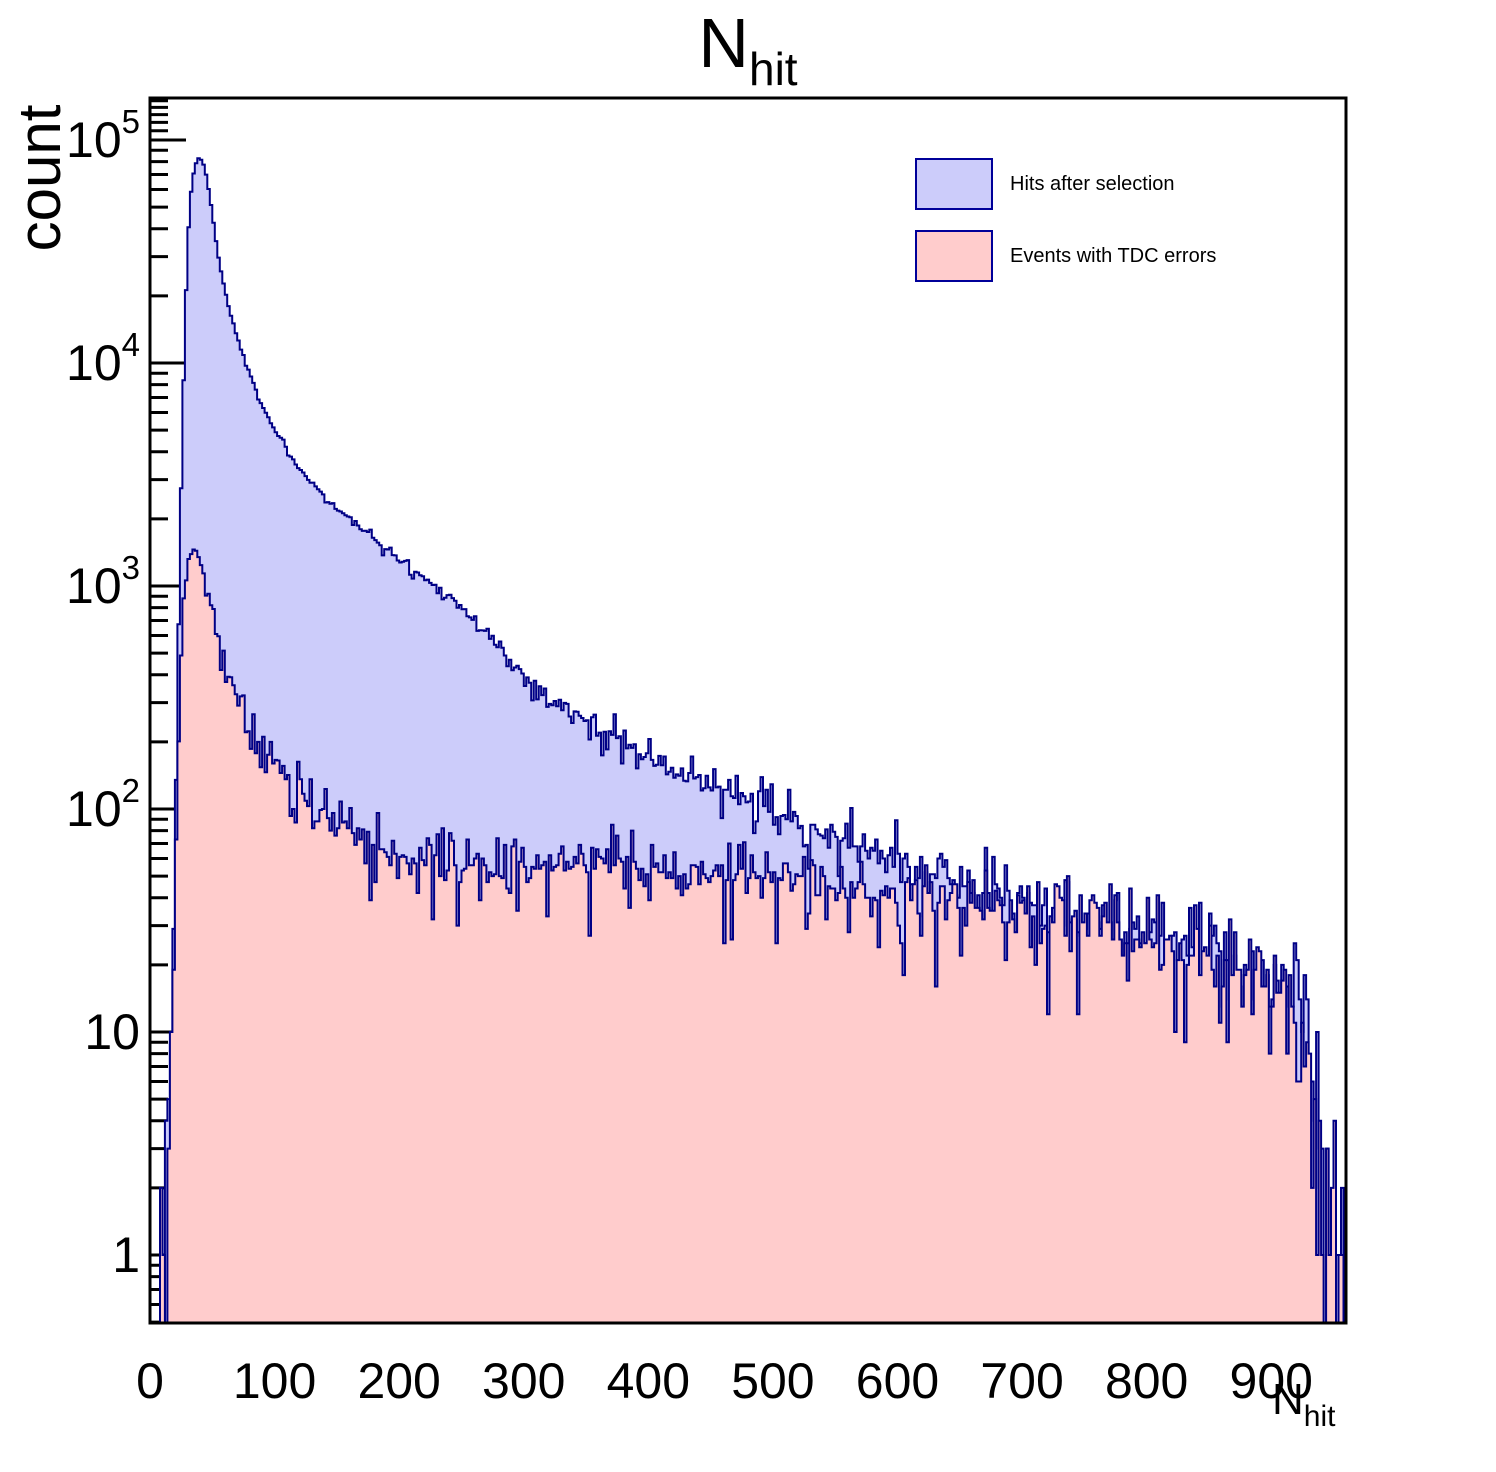 The width and height of the screenshot is (1496, 1472). I want to click on x-axis-title: Nhit, so click(1303, 1405).